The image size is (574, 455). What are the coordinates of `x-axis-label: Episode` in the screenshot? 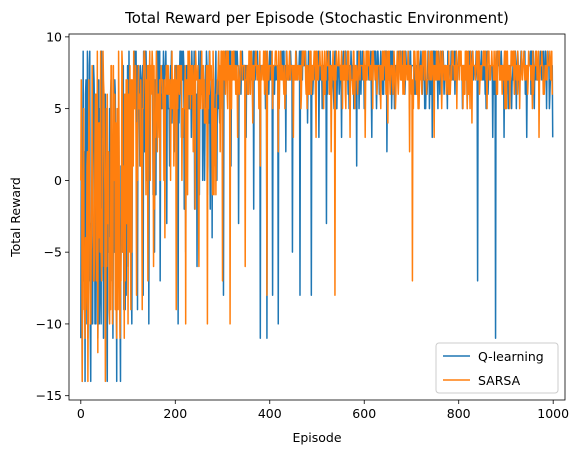 It's located at (316, 437).